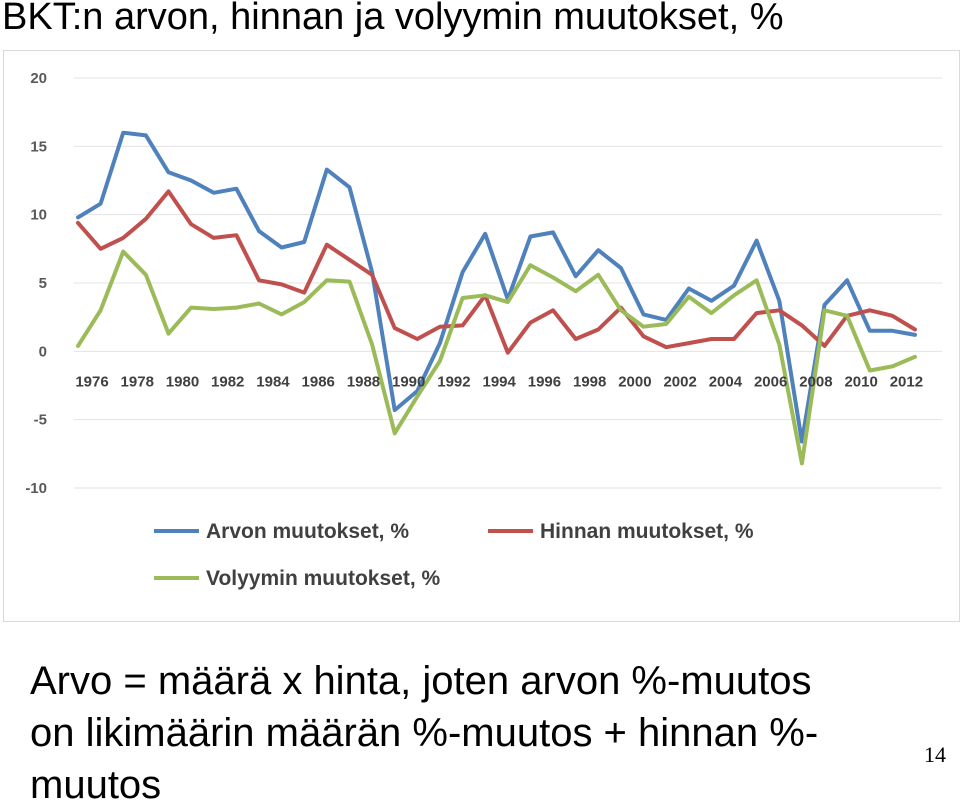 This screenshot has height=811, width=960. Describe the element at coordinates (935, 754) in the screenshot. I see `page-number: 14` at that location.